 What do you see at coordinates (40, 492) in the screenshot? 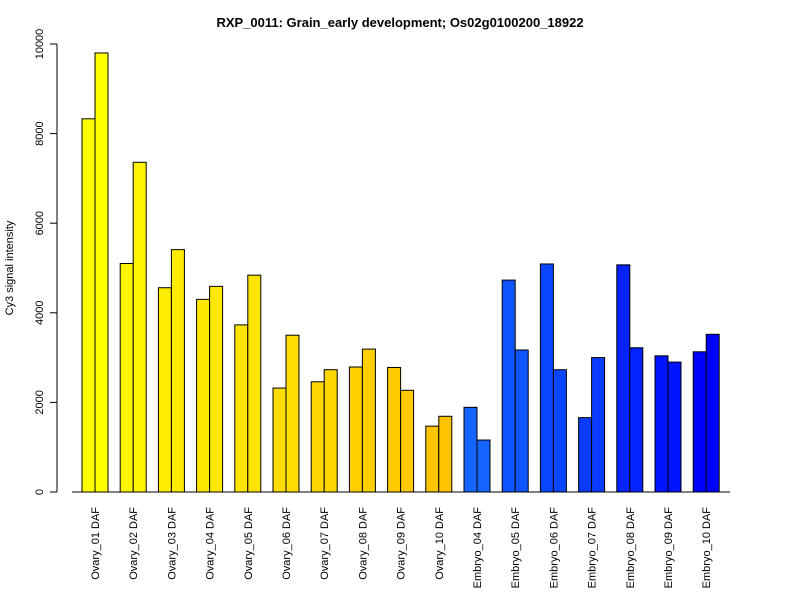
I see `y-tick-label: 0` at bounding box center [40, 492].